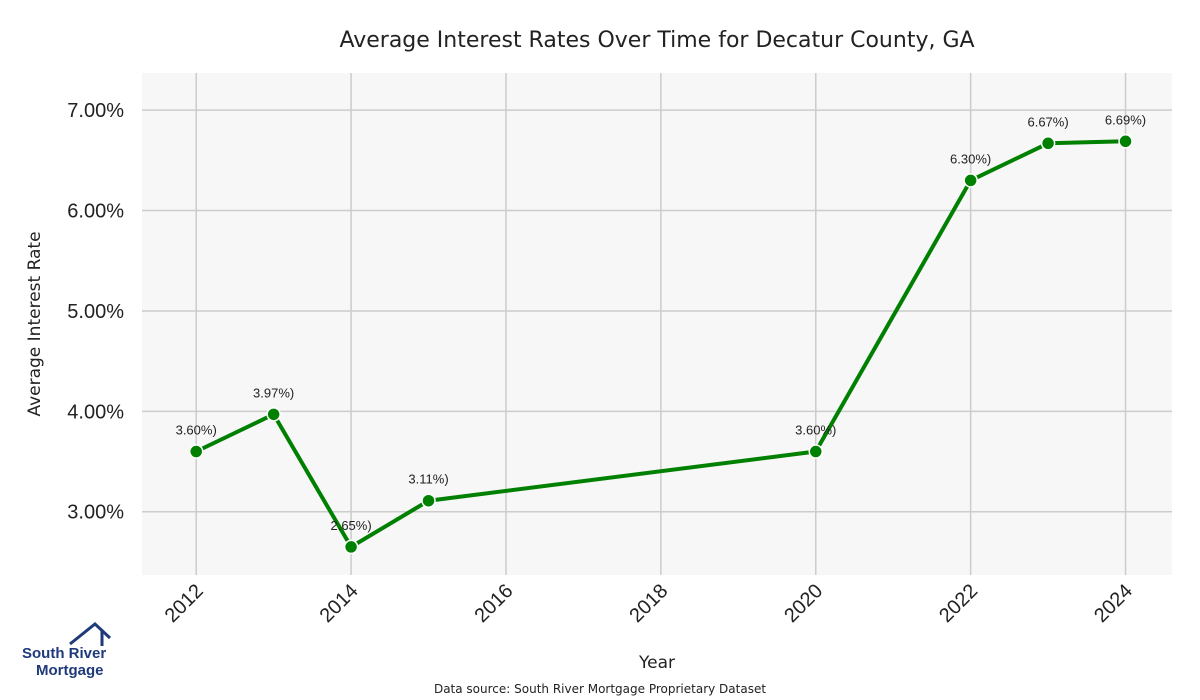  I want to click on data-label: 2.65%), so click(350, 525).